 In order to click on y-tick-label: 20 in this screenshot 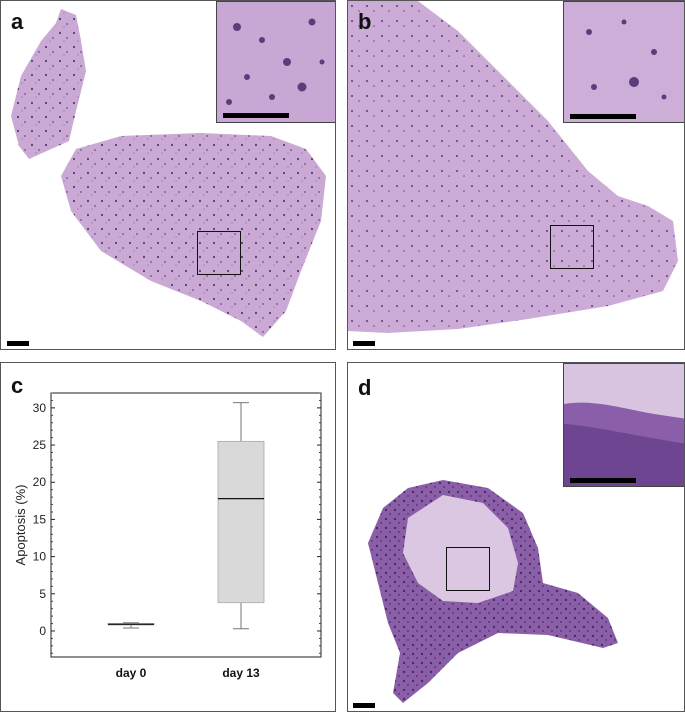, I will do `click(40, 482)`.